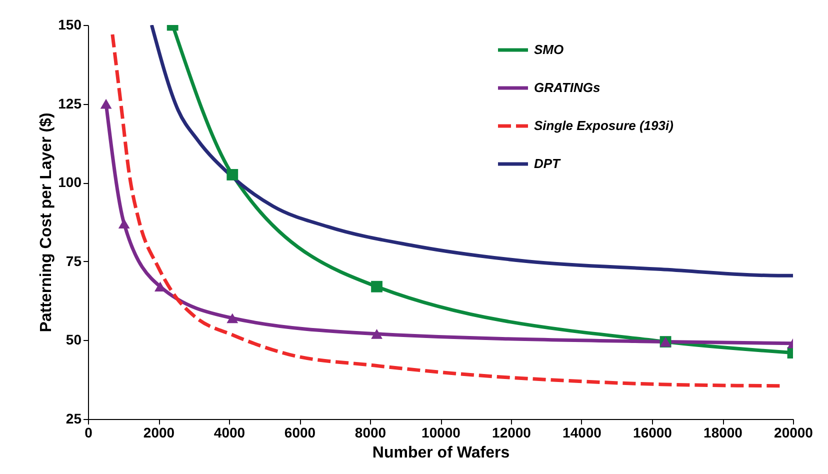  What do you see at coordinates (300, 432) in the screenshot?
I see `x-tick-label: 6000` at bounding box center [300, 432].